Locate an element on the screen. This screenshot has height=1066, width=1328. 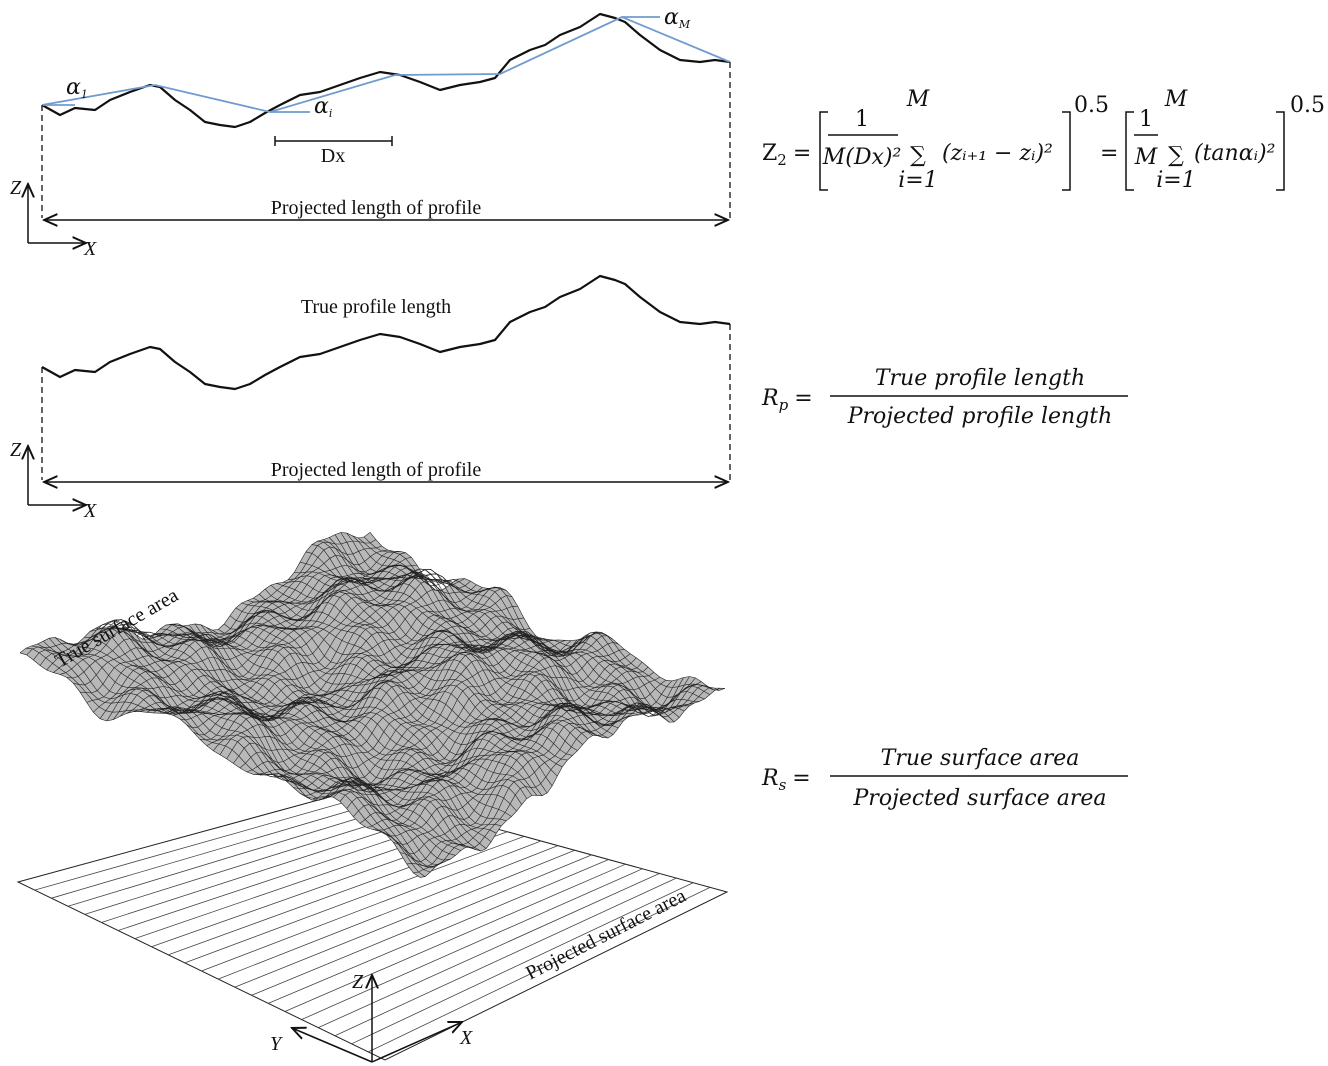
sum-sign: ∑ is located at coordinates (918, 155).